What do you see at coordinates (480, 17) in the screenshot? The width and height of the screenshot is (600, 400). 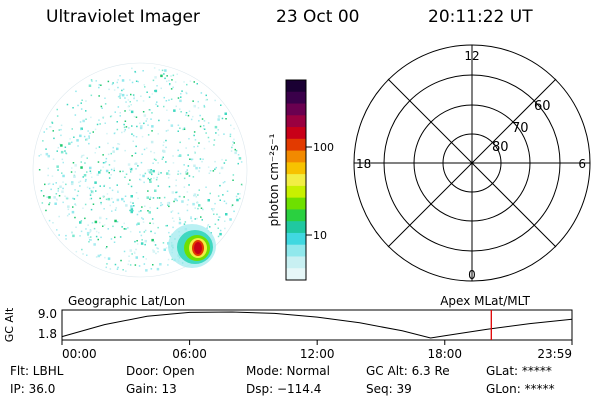 I see `time-label: 20:11:22 UT` at bounding box center [480, 17].